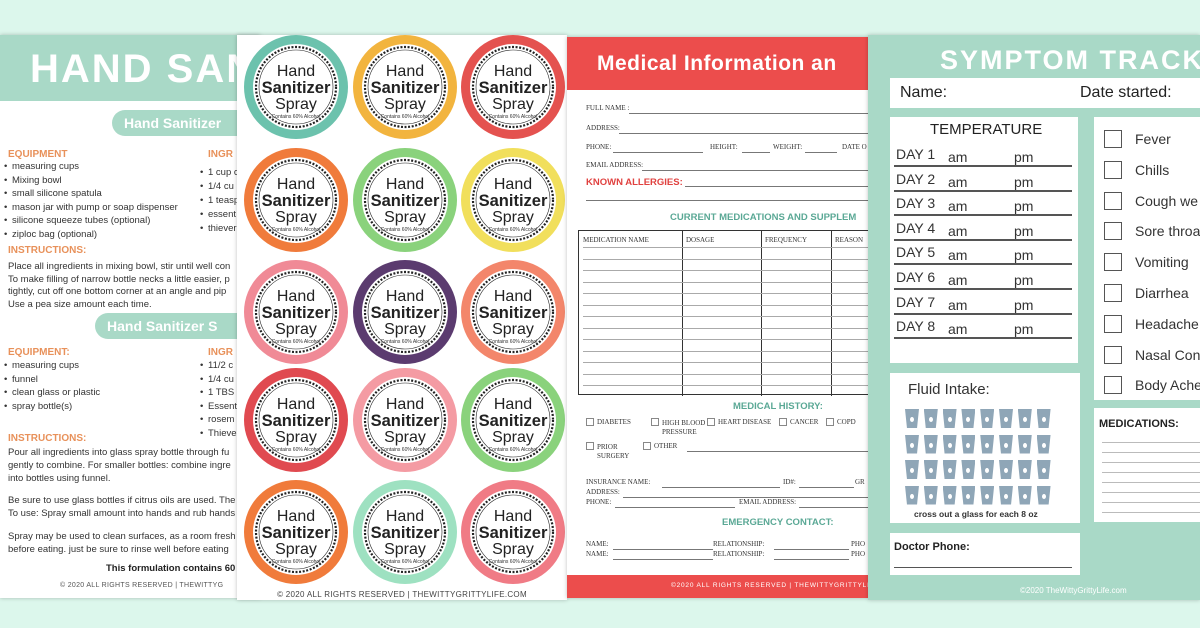 The height and width of the screenshot is (628, 1200). I want to click on list-item: mason jar with pump or soap dispenser, so click(95, 207).